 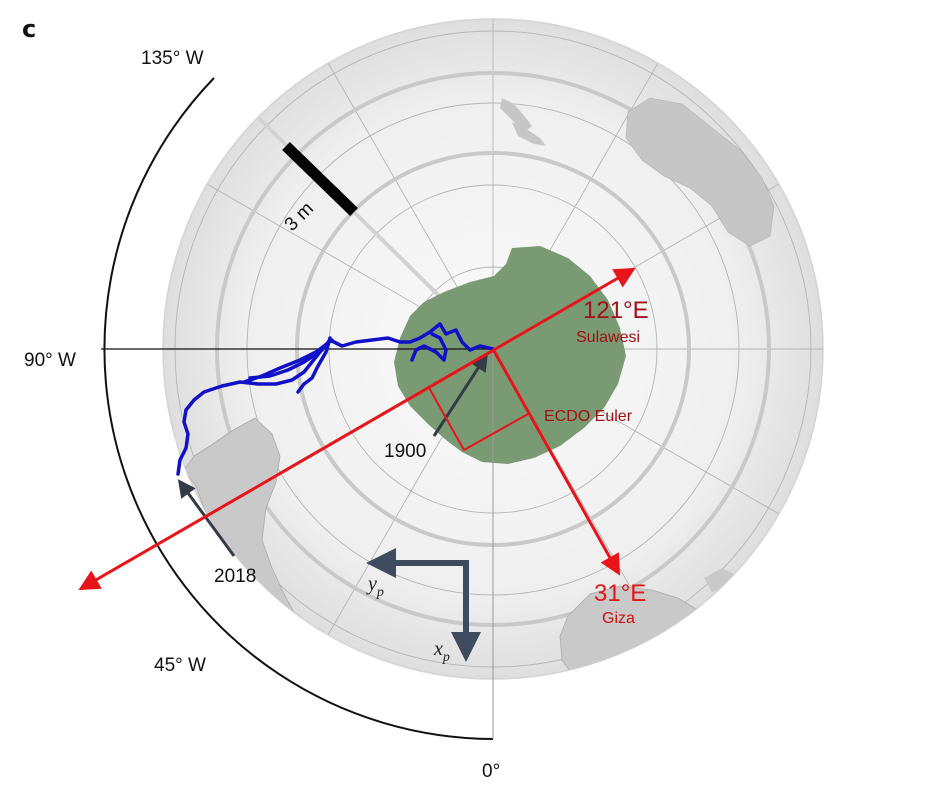 What do you see at coordinates (180, 665) in the screenshot?
I see `longitude-label-45w: 45° W` at bounding box center [180, 665].